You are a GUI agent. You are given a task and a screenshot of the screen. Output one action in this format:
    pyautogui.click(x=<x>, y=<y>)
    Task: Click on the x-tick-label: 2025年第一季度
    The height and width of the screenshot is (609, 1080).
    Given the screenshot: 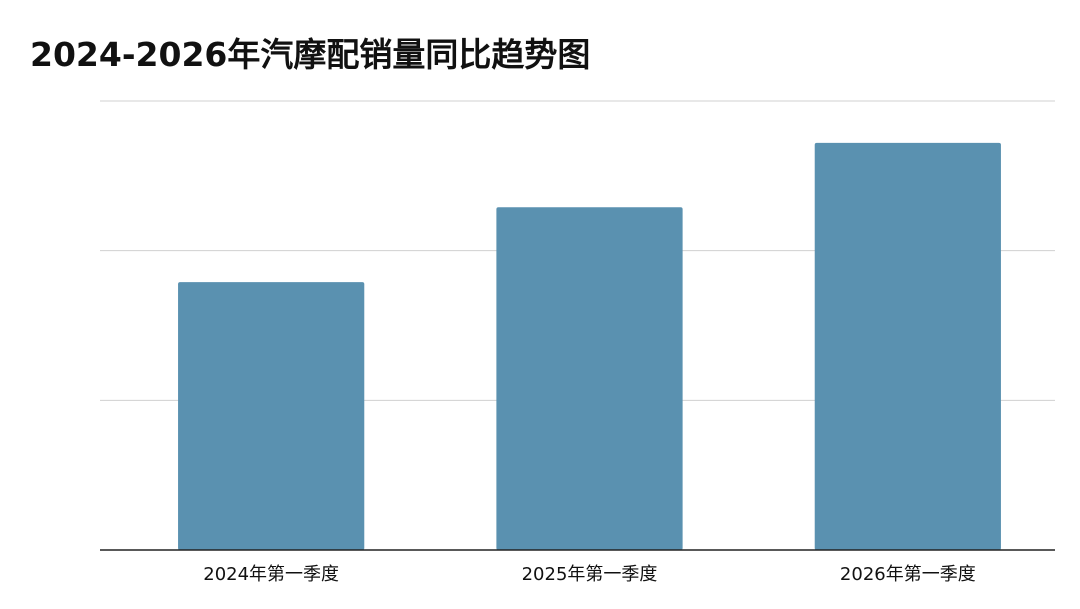 What is the action you would take?
    pyautogui.click(x=590, y=574)
    